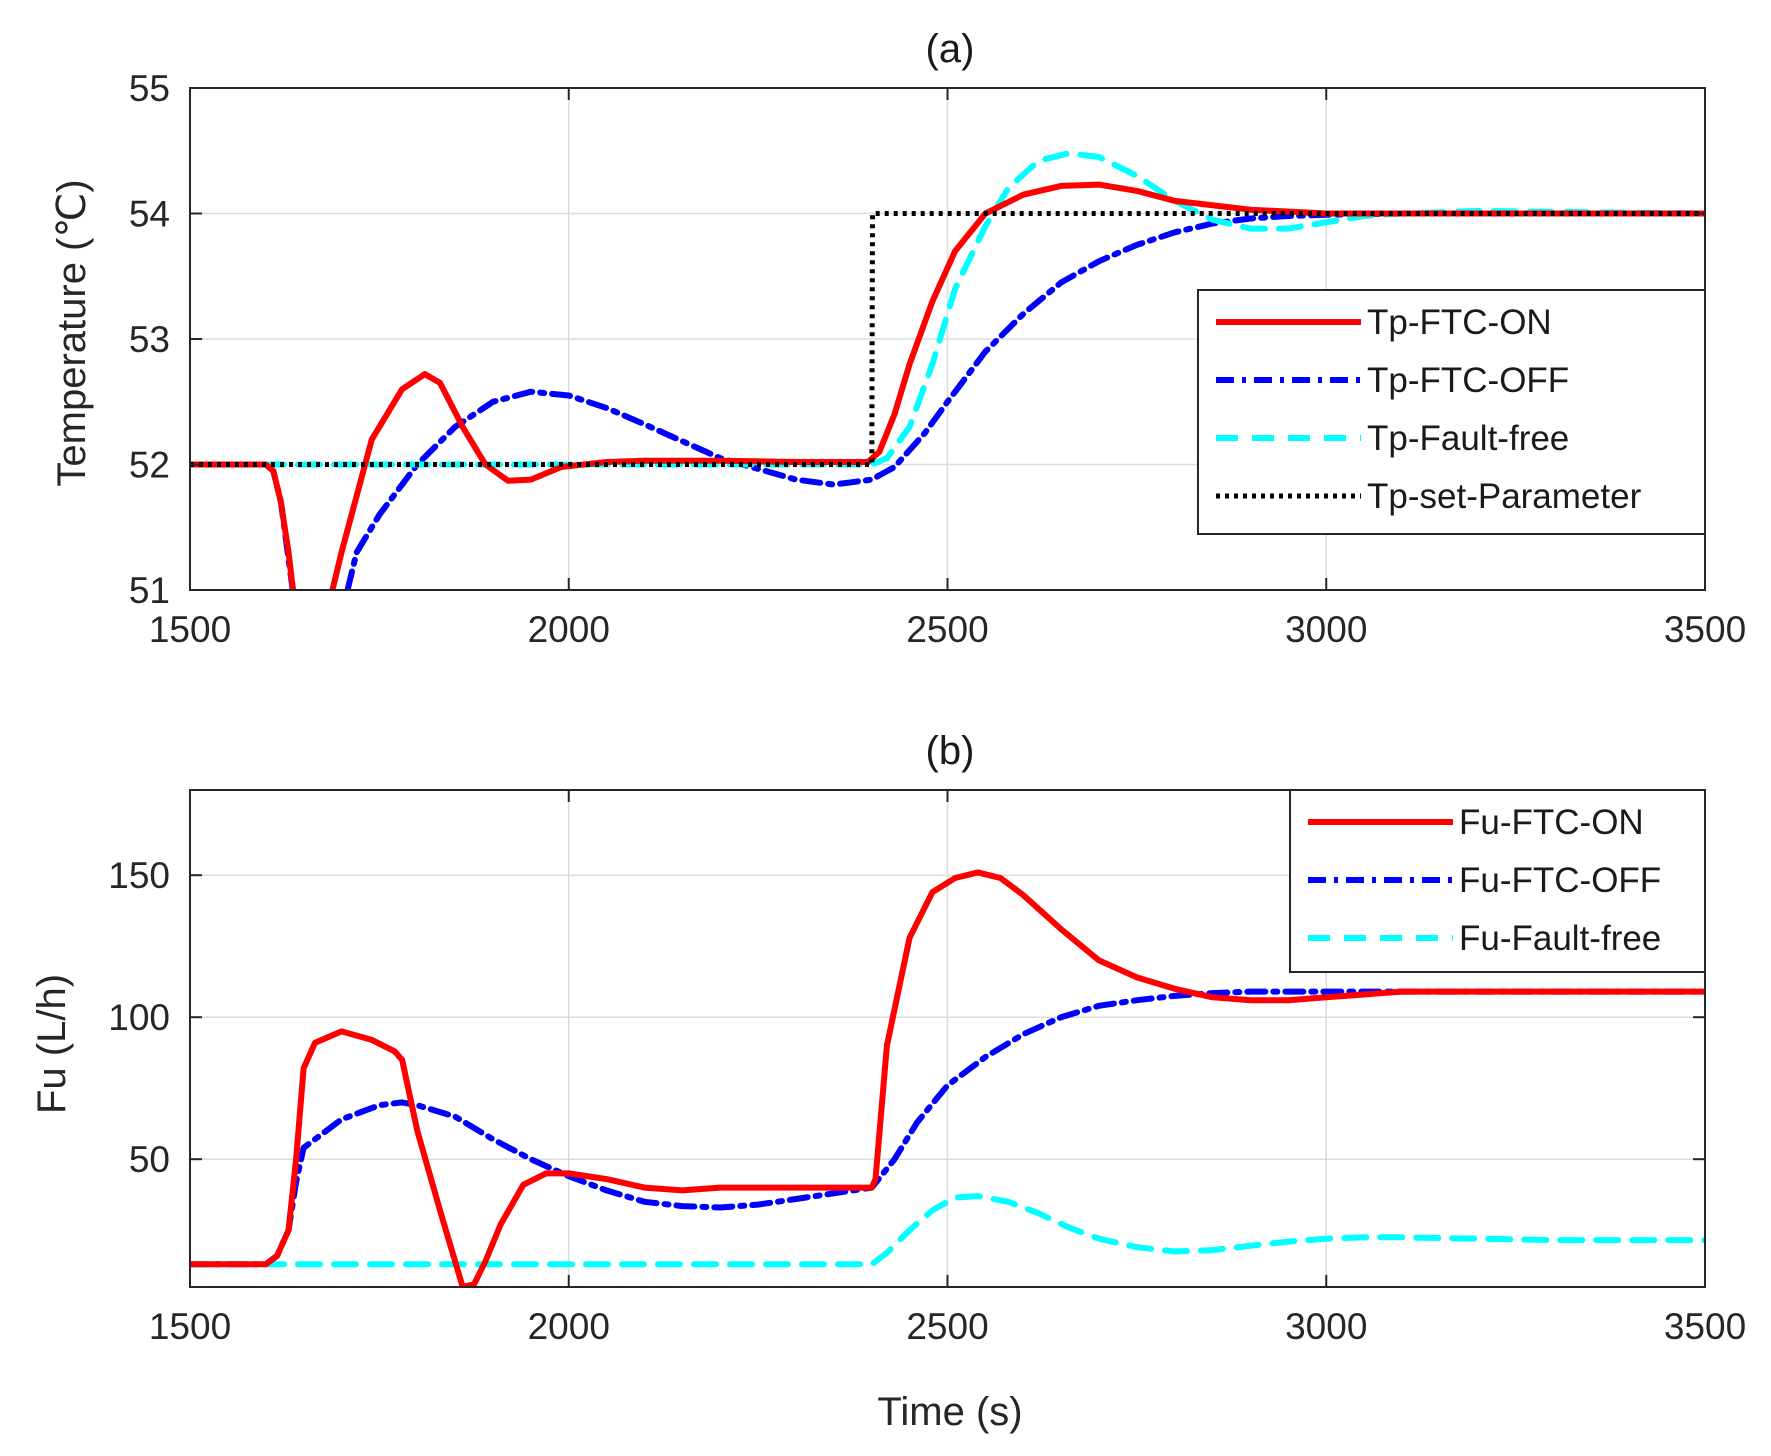 The image size is (1771, 1456). What do you see at coordinates (1459, 322) in the screenshot?
I see `legend-label: Tp-FTC-ON` at bounding box center [1459, 322].